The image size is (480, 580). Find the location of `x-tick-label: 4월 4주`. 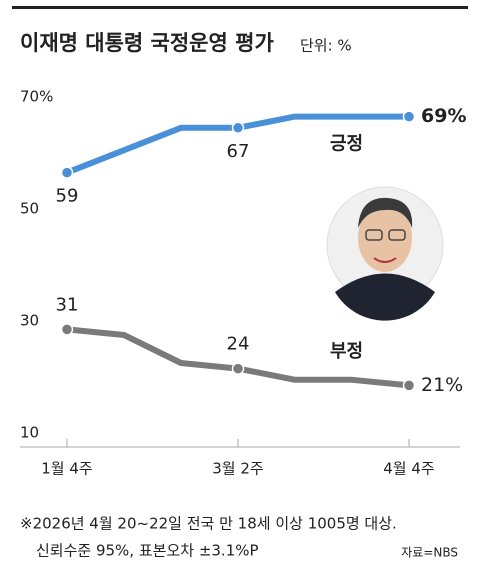

x-tick-label: 4월 4주 is located at coordinates (408, 469).